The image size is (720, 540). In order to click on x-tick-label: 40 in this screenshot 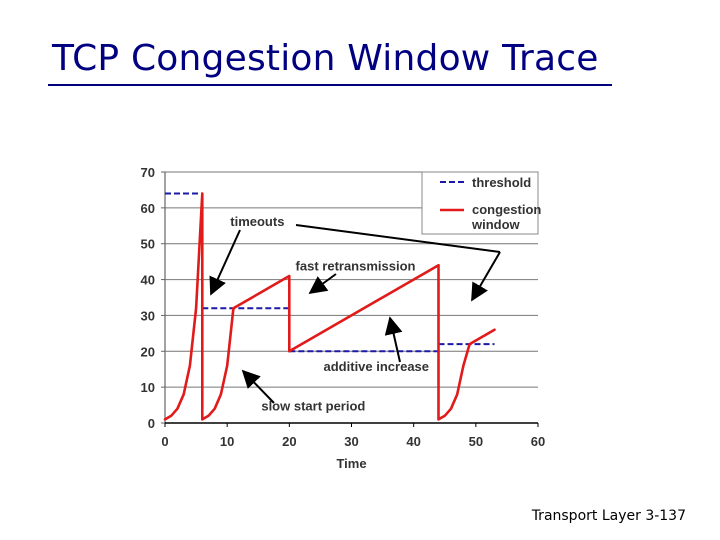, I will do `click(413, 441)`.